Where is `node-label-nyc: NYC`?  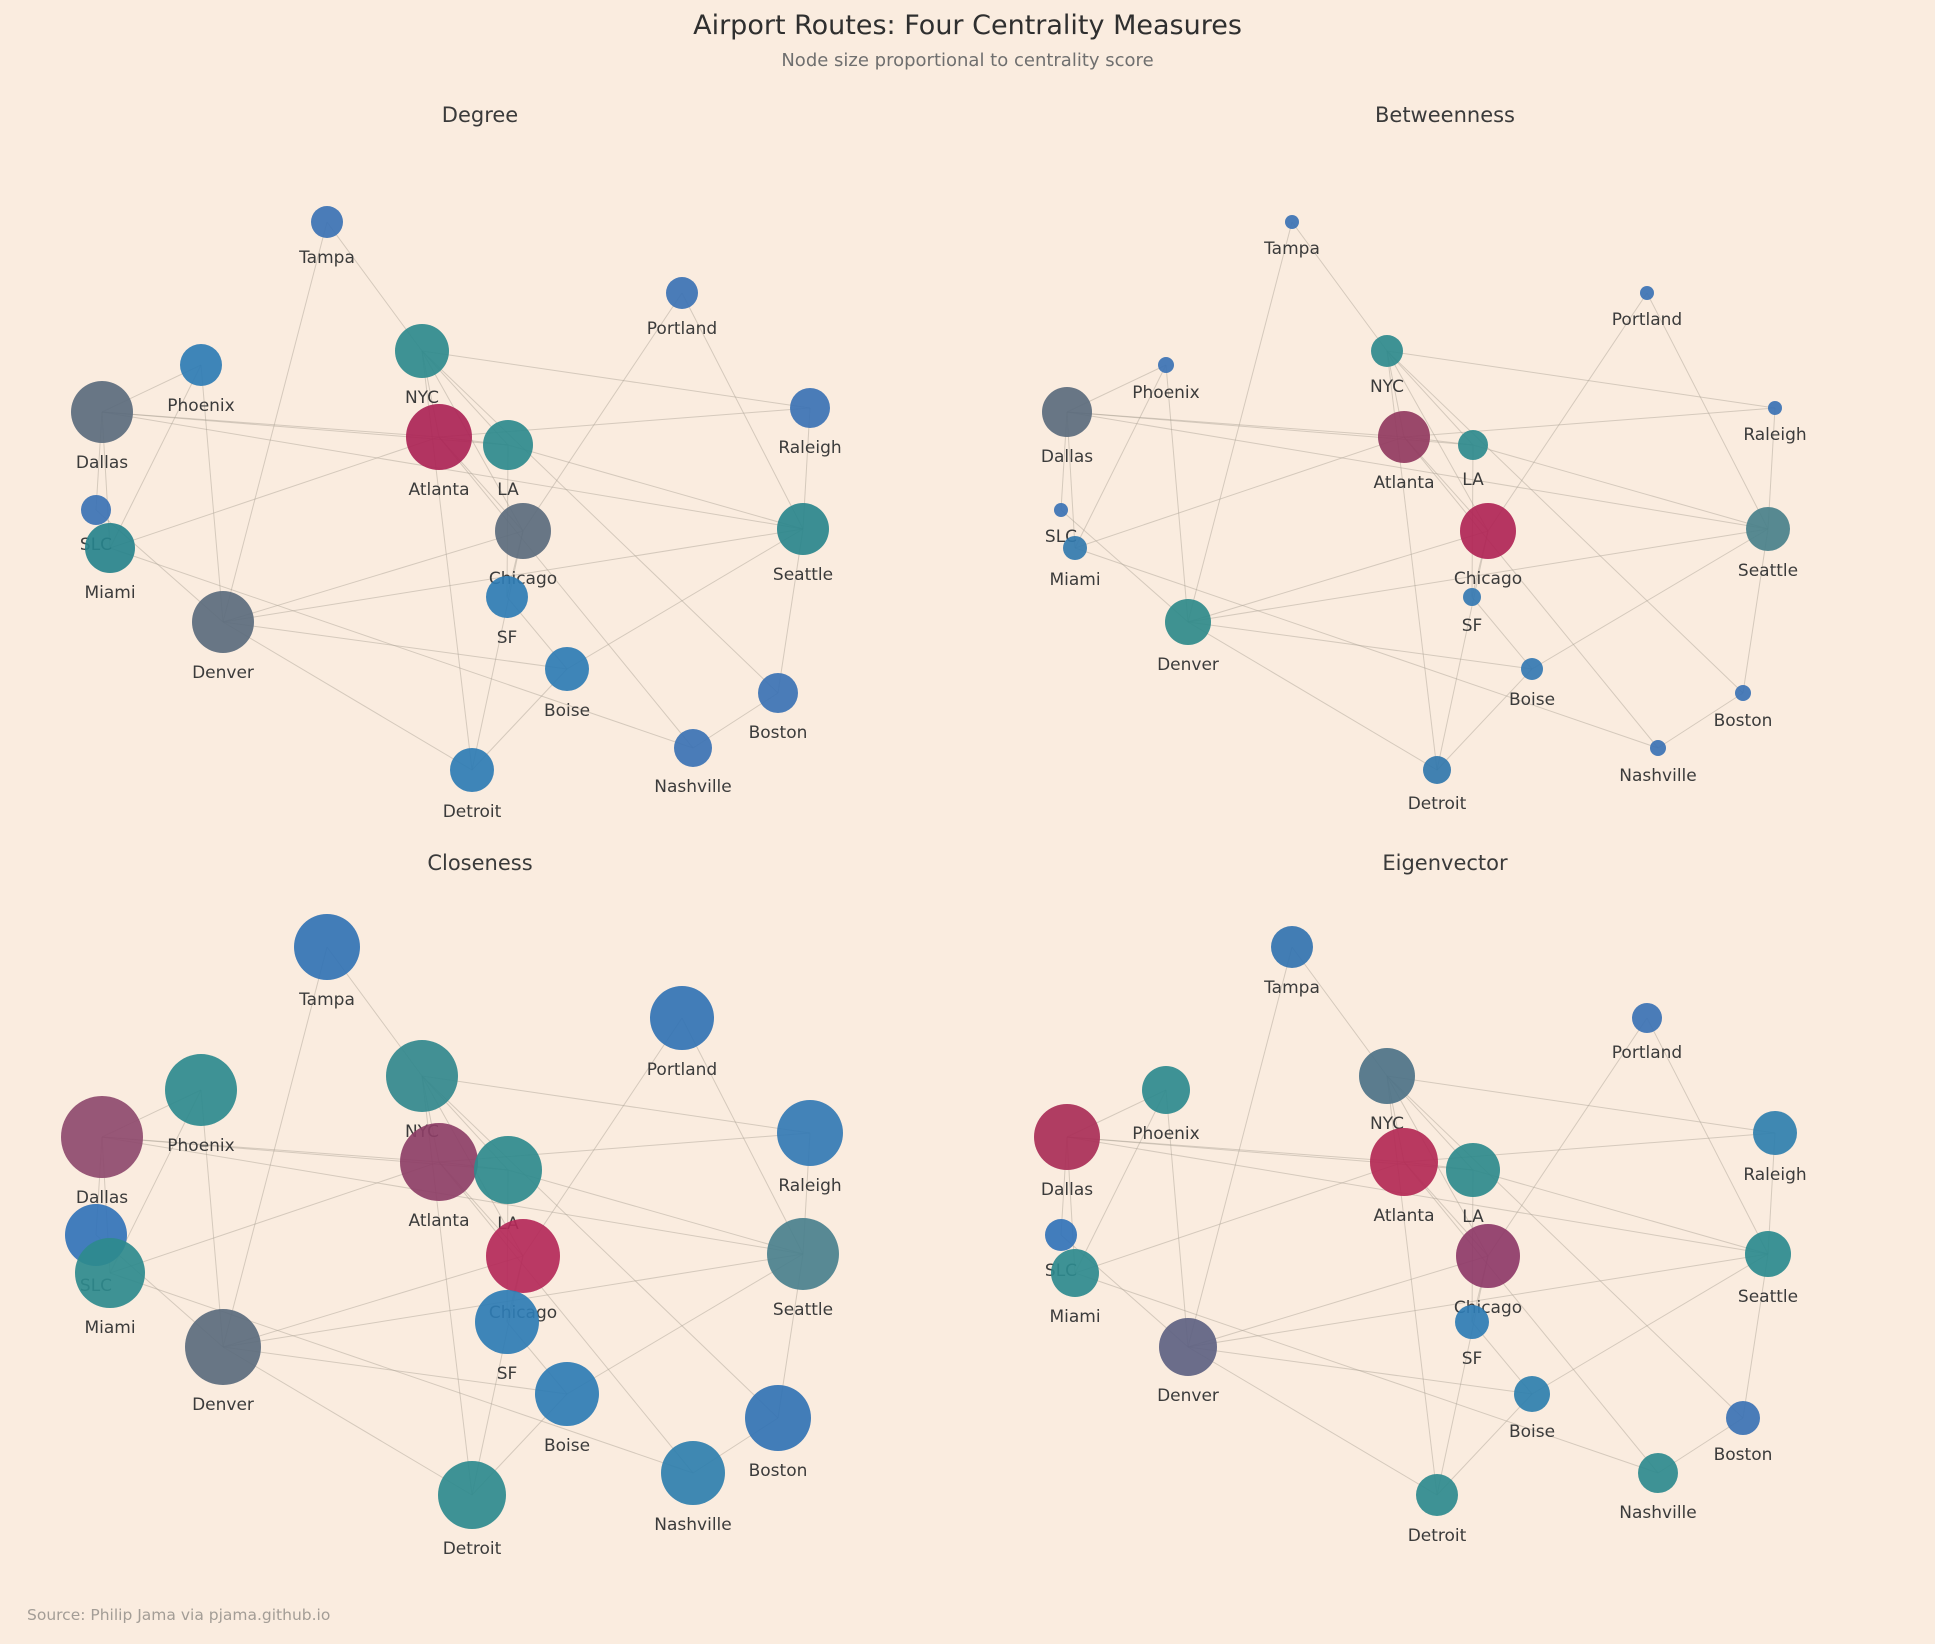 node-label-nyc: NYC is located at coordinates (1387, 387).